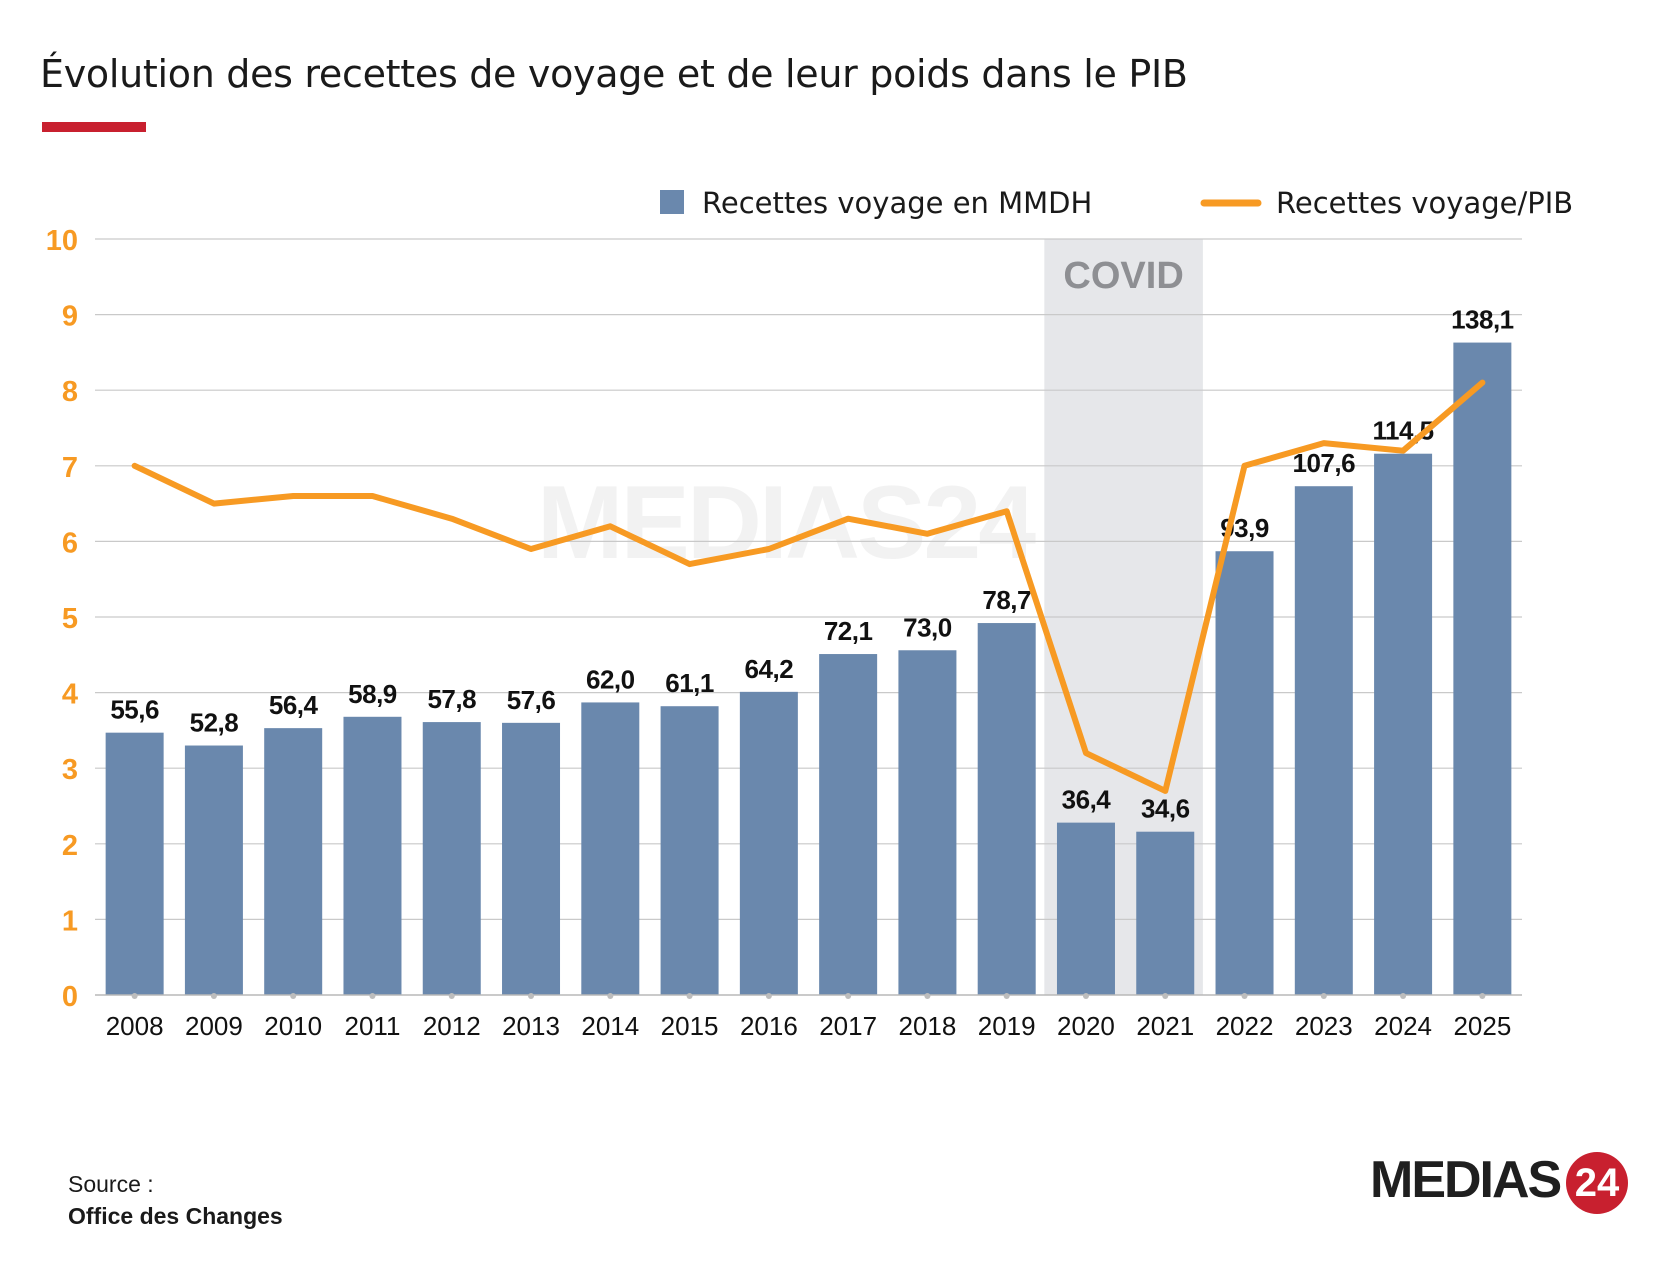 Image resolution: width=1667 pixels, height=1265 pixels. I want to click on legend-bar-label: Recettes voyage en MMDH, so click(897, 203).